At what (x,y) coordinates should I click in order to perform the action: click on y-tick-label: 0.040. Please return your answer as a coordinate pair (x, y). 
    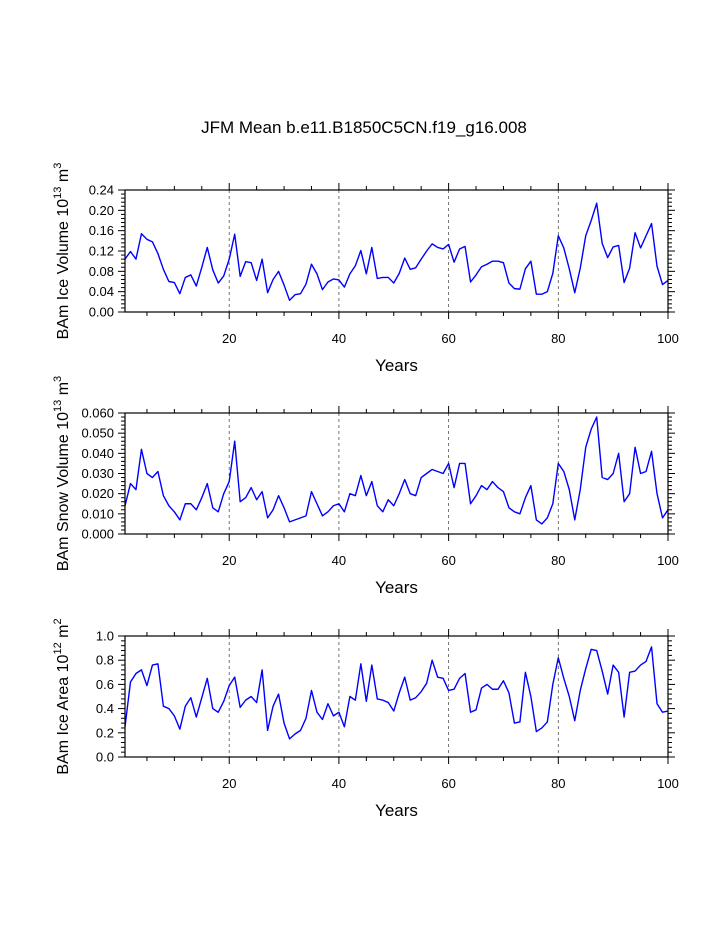
    Looking at the image, I should click on (97, 453).